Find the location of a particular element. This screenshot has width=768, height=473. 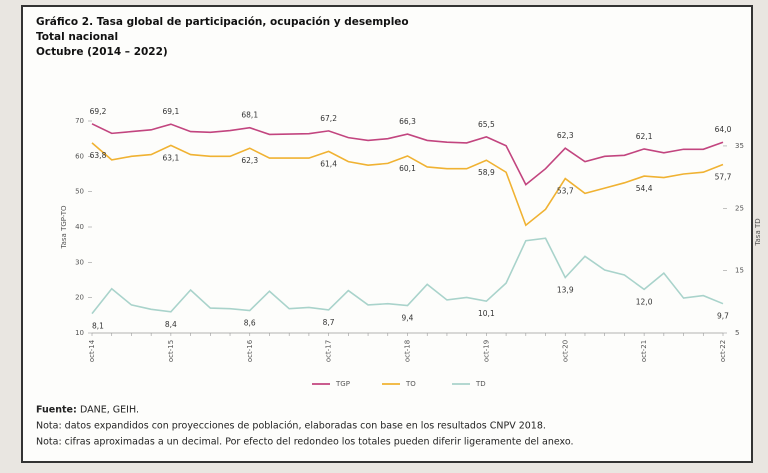

y2-axis-label: Tasa TD is located at coordinates (758, 232).